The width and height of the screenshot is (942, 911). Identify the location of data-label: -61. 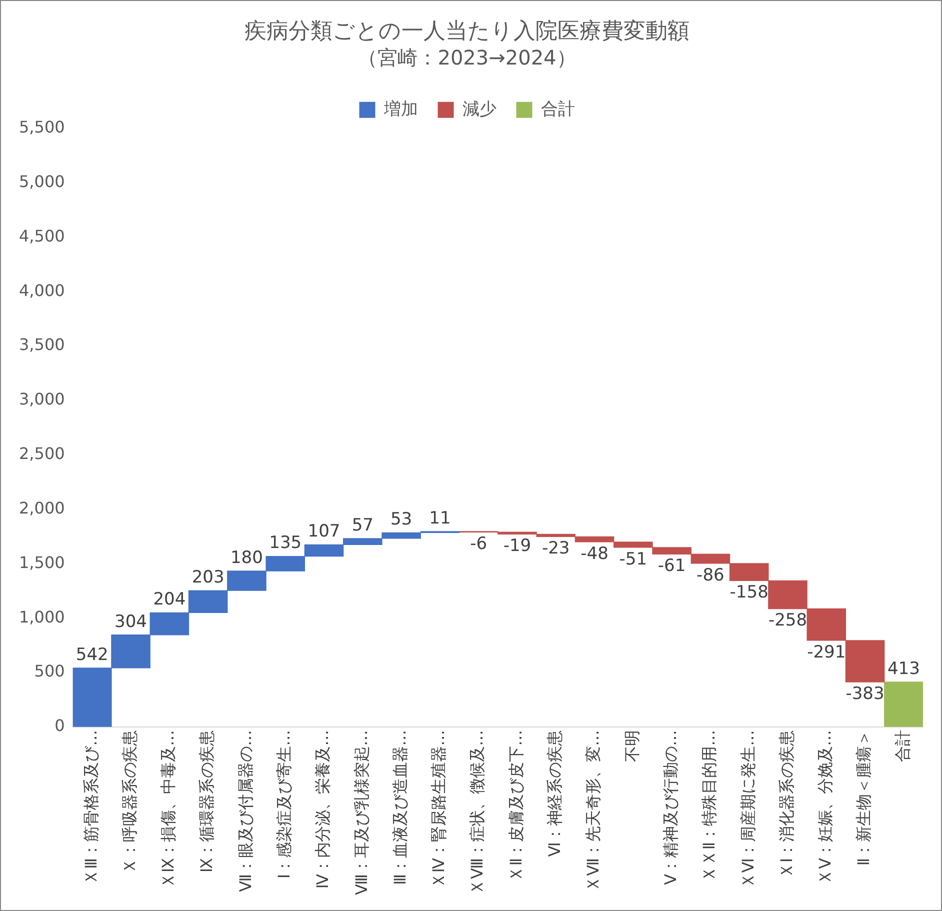
(672, 566).